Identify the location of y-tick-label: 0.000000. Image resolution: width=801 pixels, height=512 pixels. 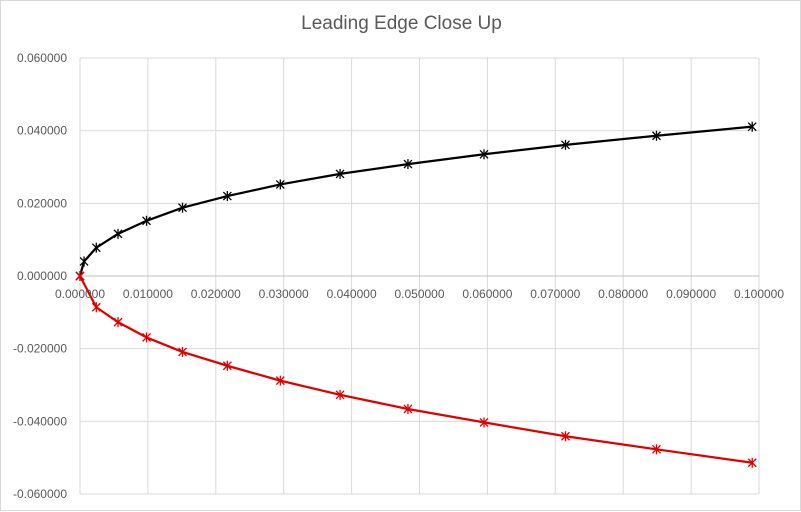
(42, 276).